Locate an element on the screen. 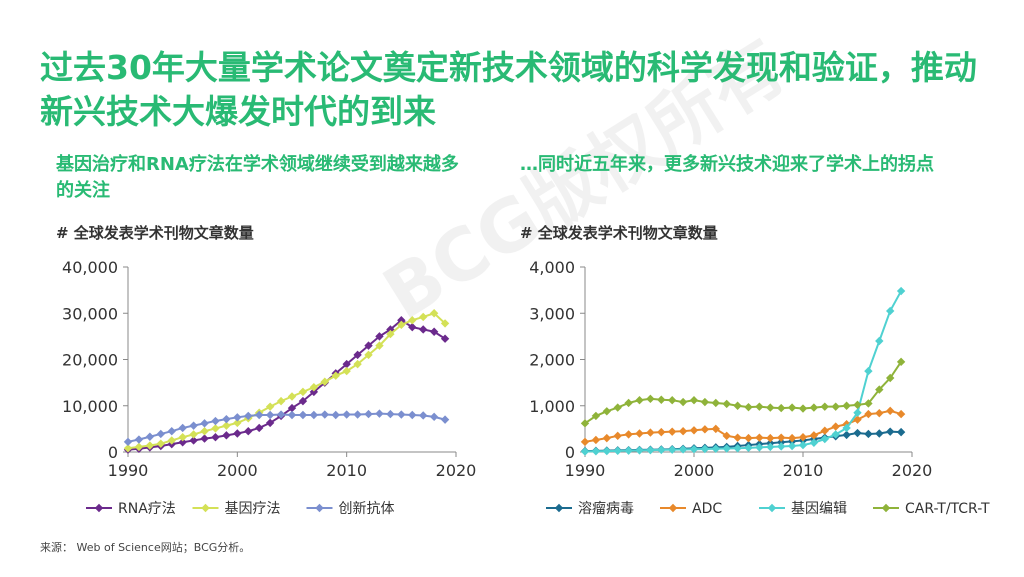 The image size is (1024, 577). y-tick-label: 40,000 is located at coordinates (90, 267).